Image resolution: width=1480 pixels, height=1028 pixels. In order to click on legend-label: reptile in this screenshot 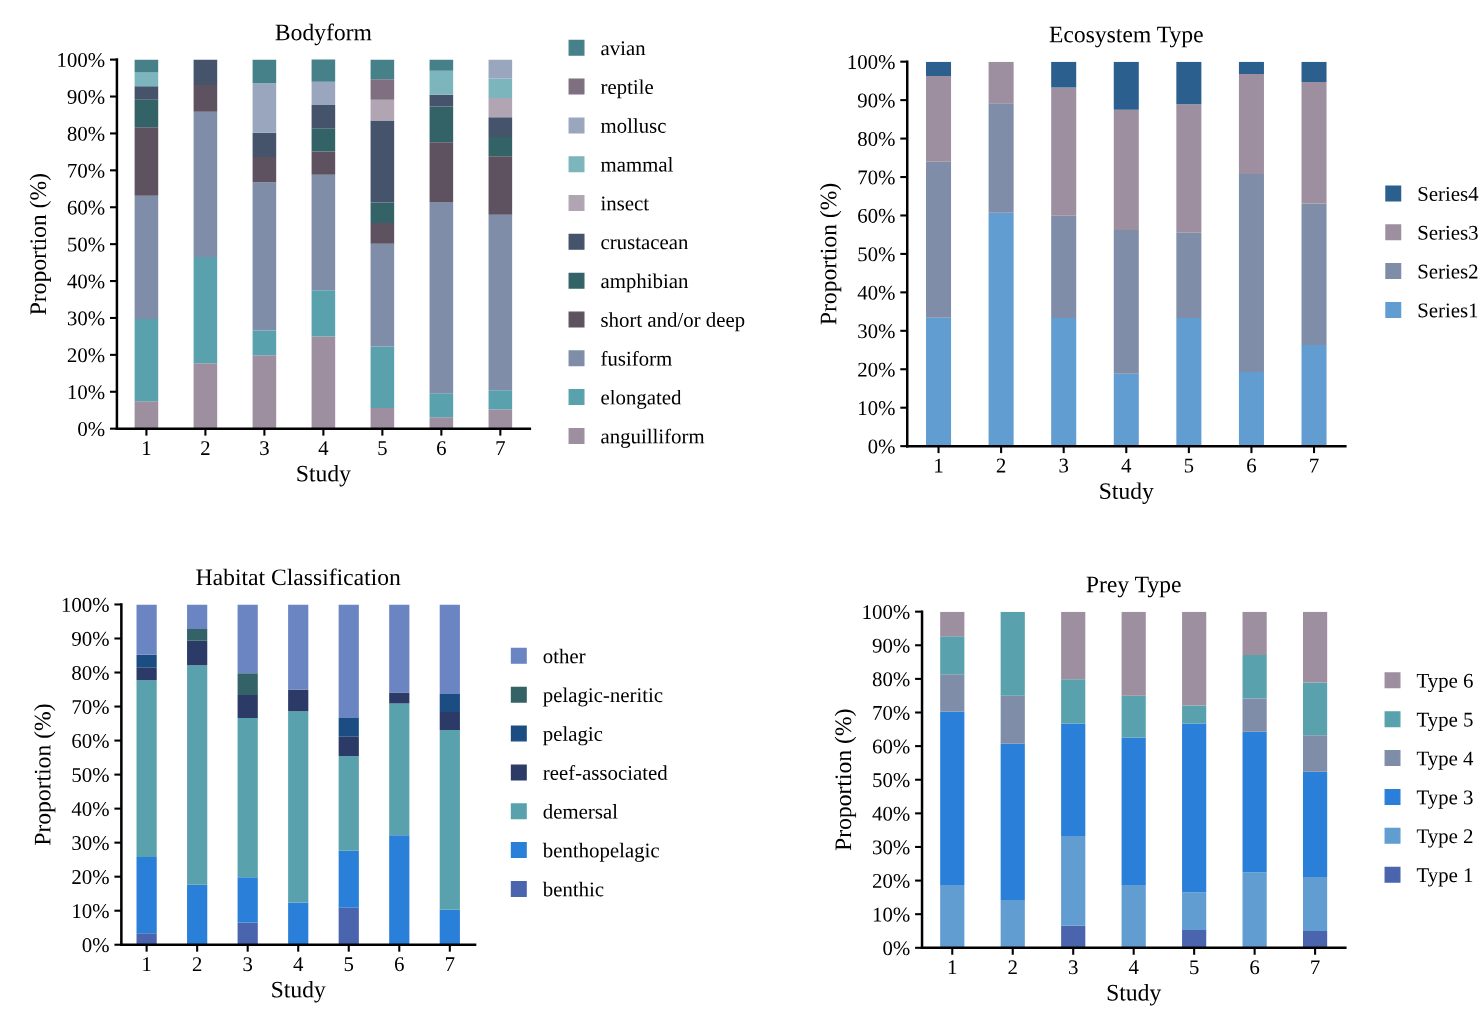, I will do `click(626, 89)`.